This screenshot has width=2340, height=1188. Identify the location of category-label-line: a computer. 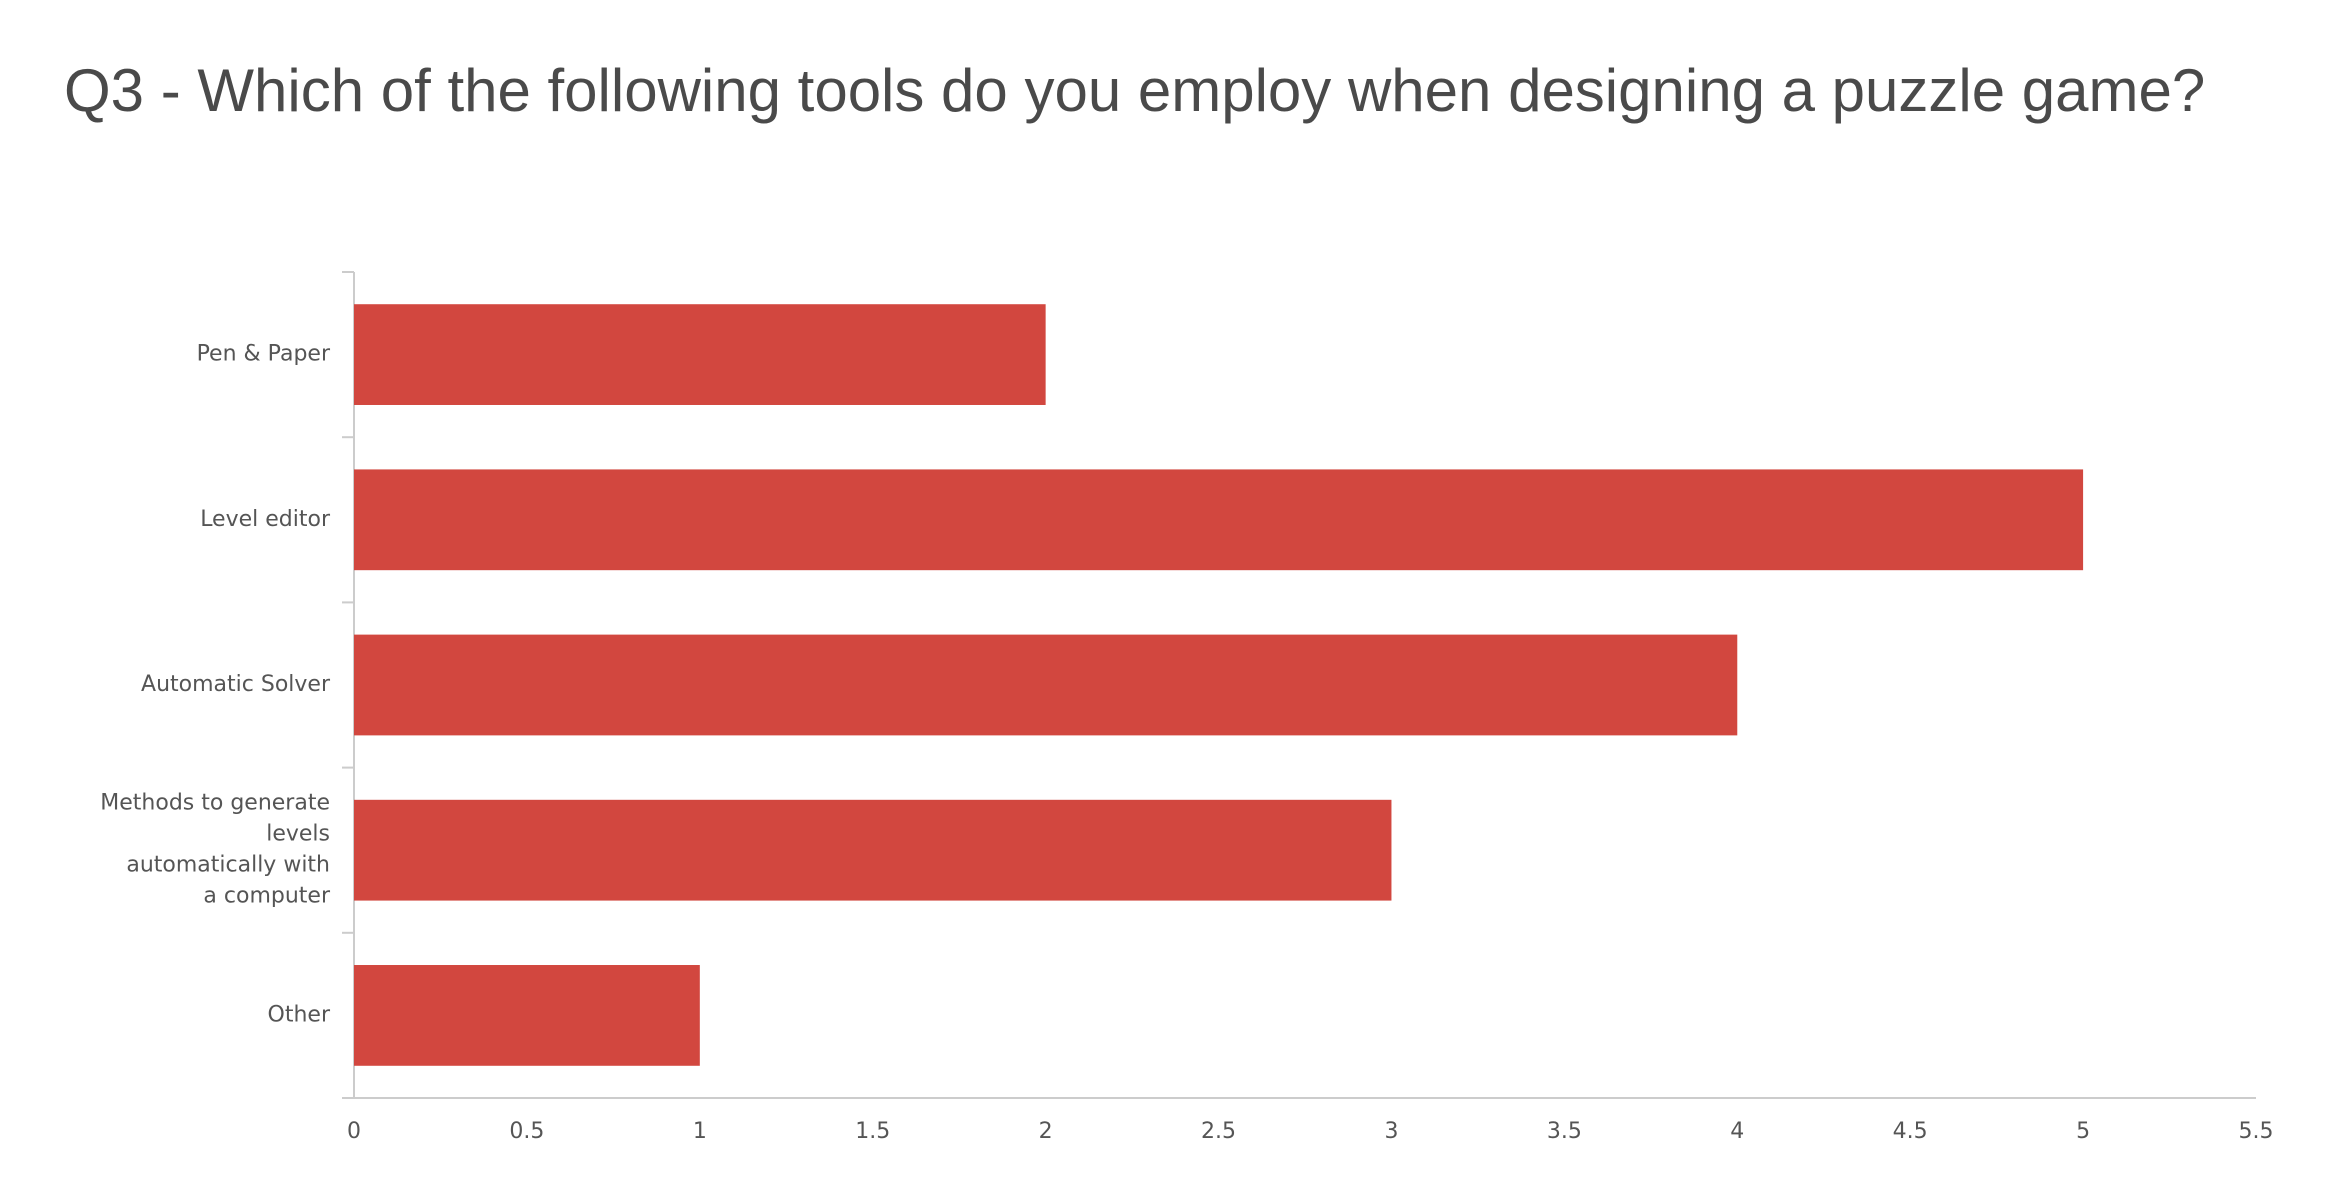
(267, 896).